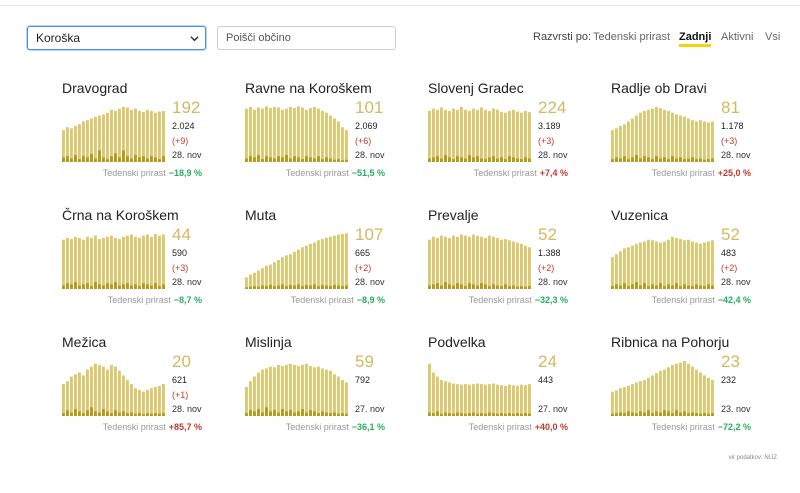 The image size is (800, 493). Describe the element at coordinates (662, 134) in the screenshot. I see `cases-bar-chart` at that location.